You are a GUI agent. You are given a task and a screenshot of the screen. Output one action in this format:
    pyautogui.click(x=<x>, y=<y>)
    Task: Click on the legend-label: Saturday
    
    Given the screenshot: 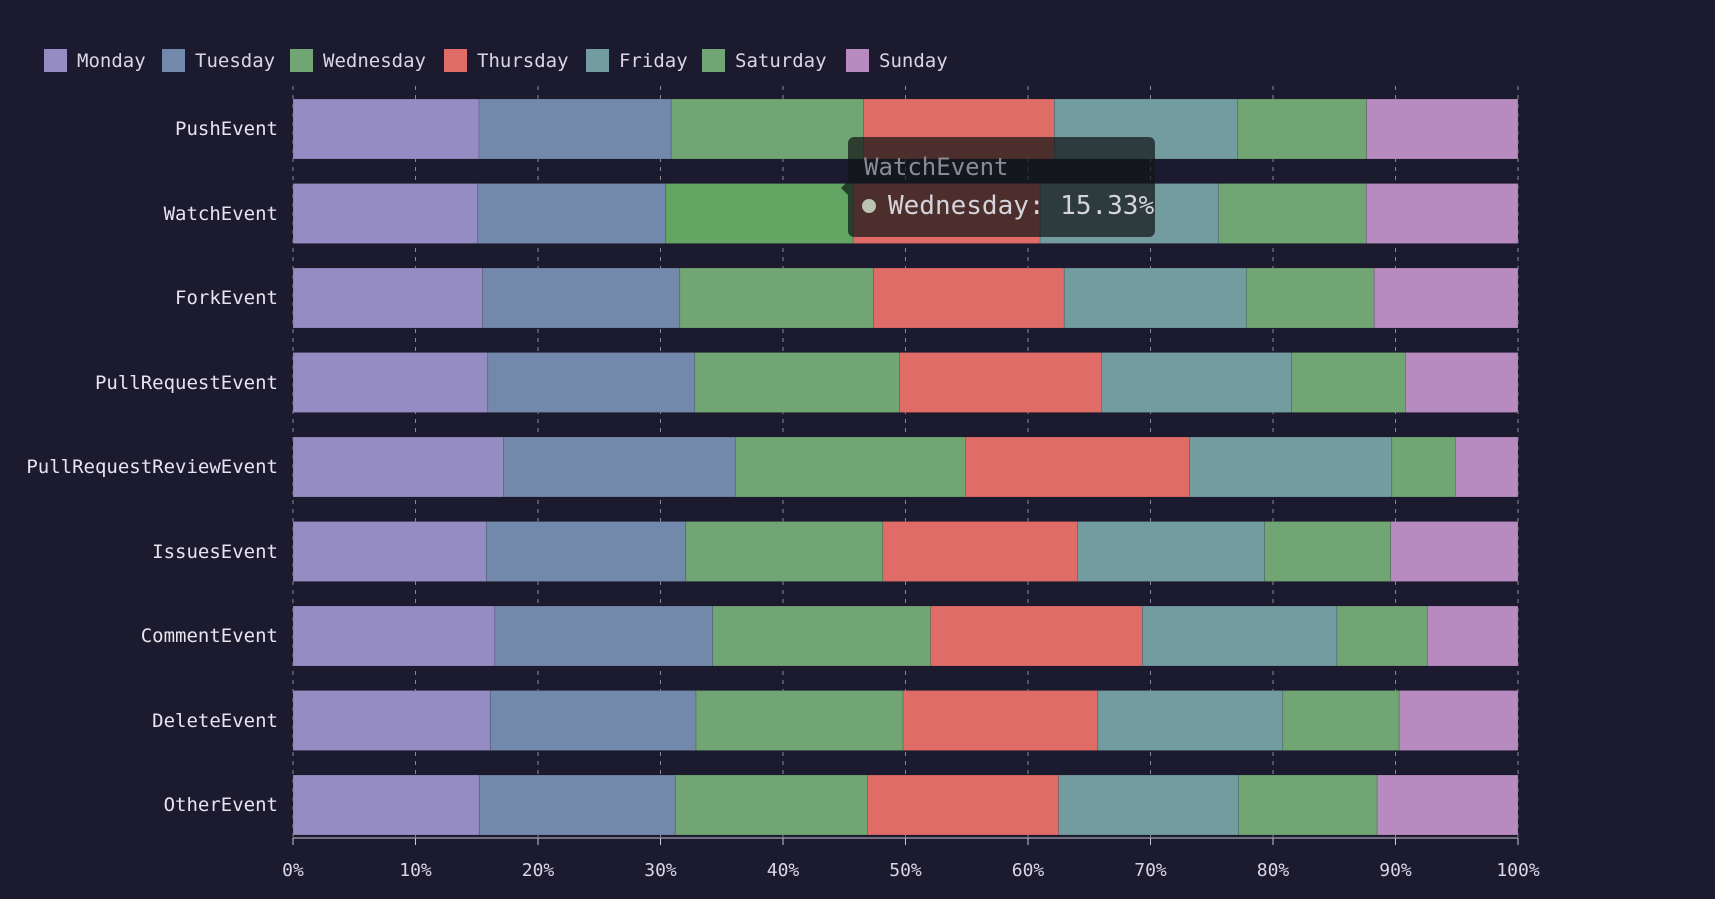 What is the action you would take?
    pyautogui.click(x=781, y=60)
    